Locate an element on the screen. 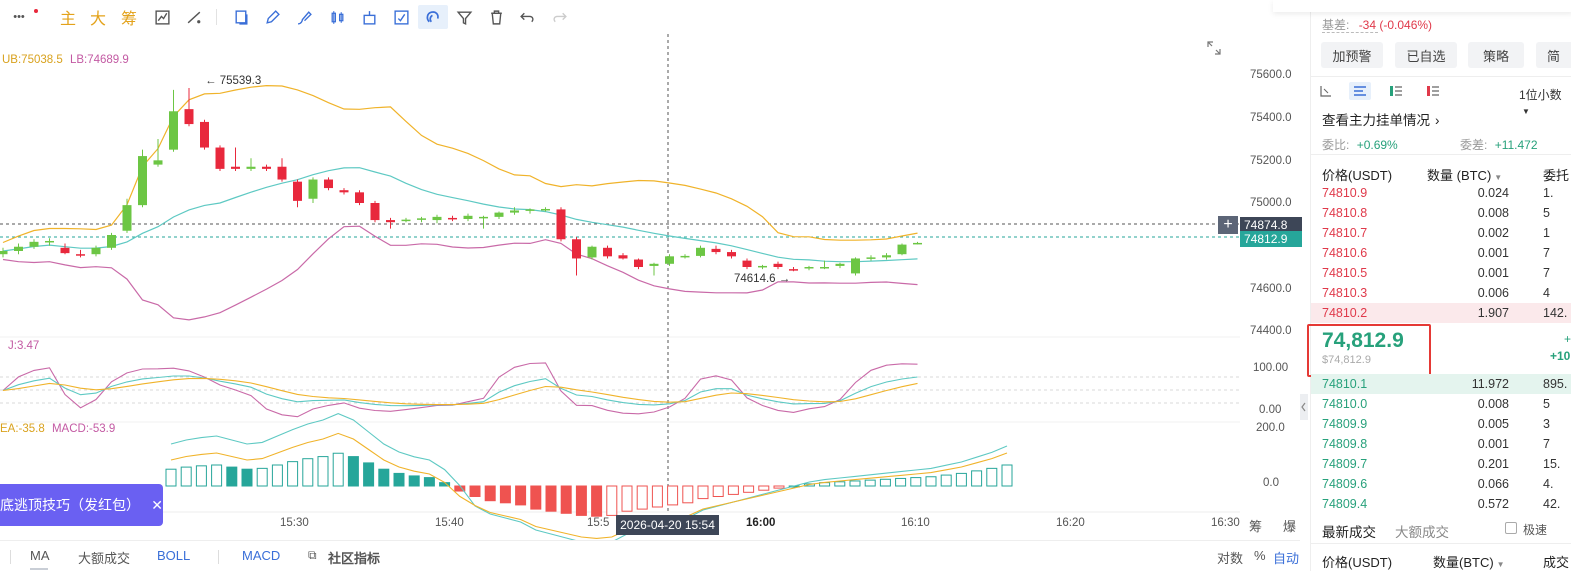  trade-header-qty: 数量(BTC) ▼ is located at coordinates (1469, 561).